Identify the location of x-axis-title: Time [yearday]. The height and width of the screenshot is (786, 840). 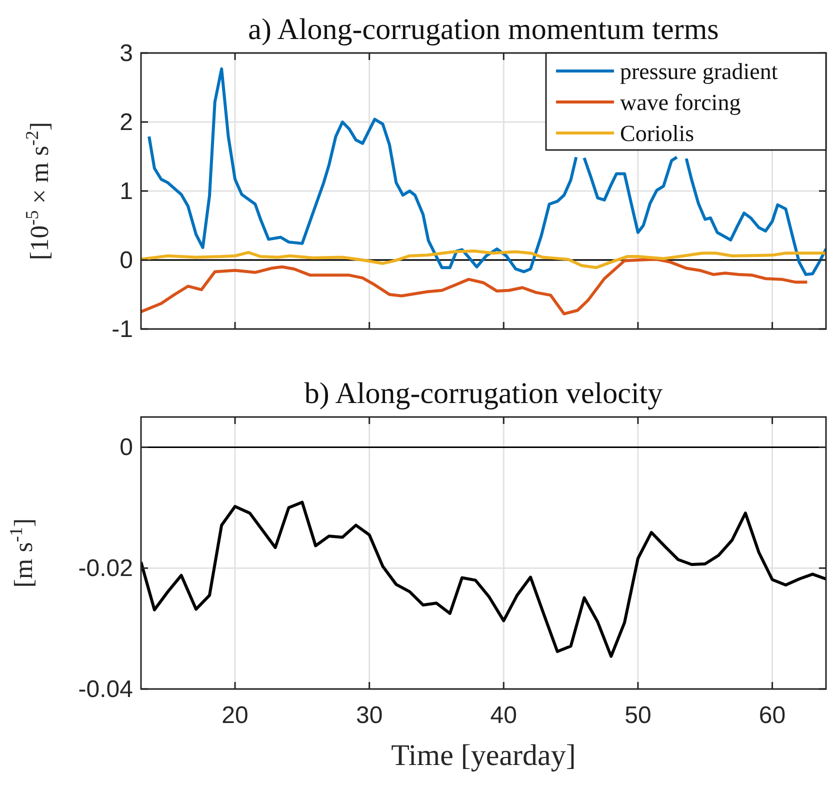
(483, 755).